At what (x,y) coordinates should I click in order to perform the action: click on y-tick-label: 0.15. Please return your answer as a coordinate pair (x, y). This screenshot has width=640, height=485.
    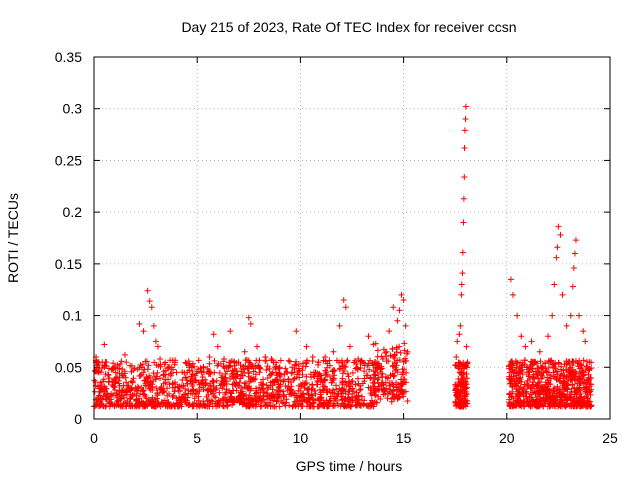
    Looking at the image, I should click on (68, 264).